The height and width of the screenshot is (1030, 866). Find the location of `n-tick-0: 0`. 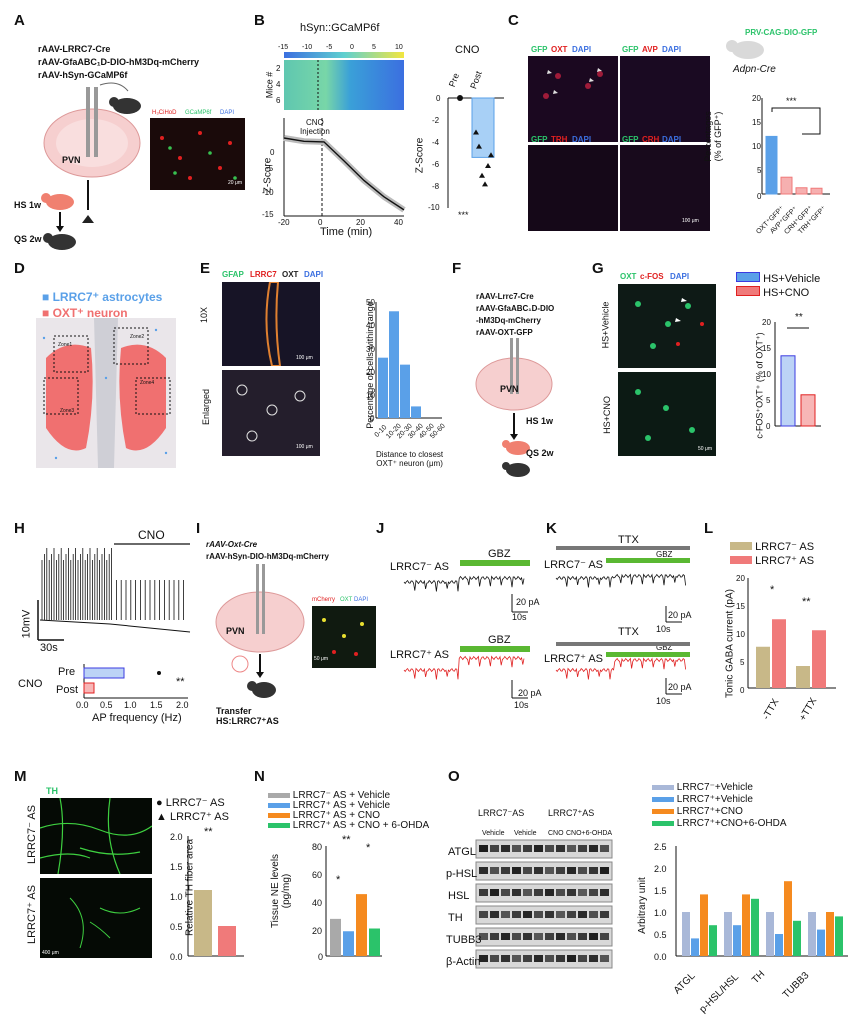

n-tick-0: 0 is located at coordinates (321, 957).